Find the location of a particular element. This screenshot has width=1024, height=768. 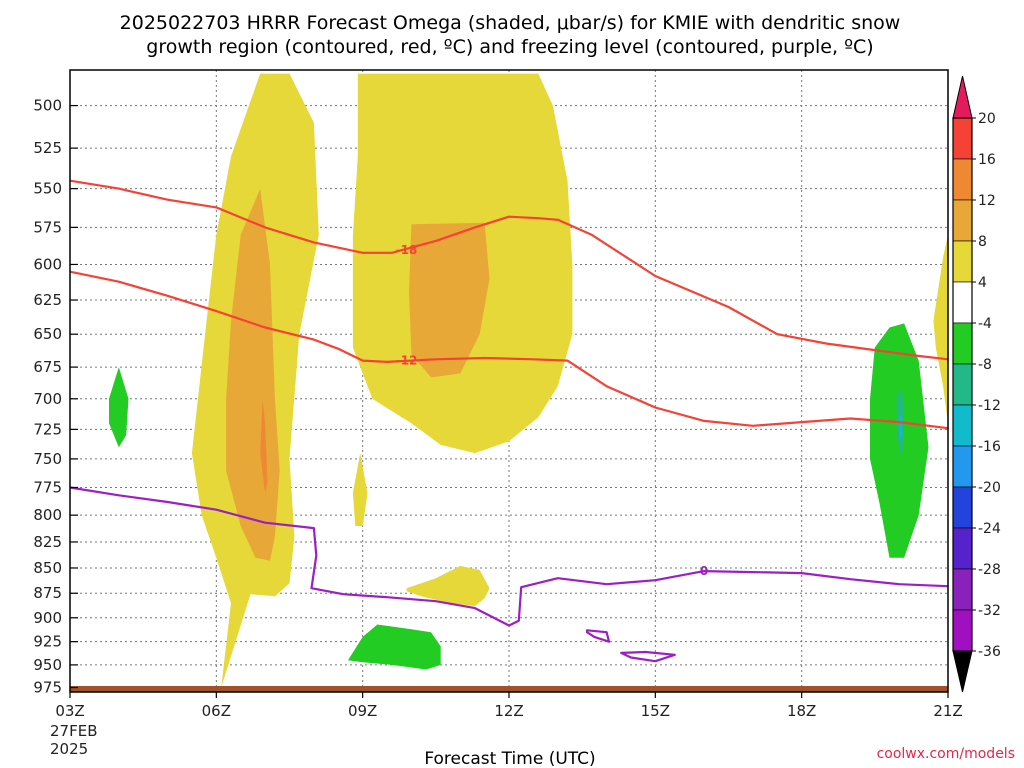

colorbar-tick-label: -36 is located at coordinates (989, 652).